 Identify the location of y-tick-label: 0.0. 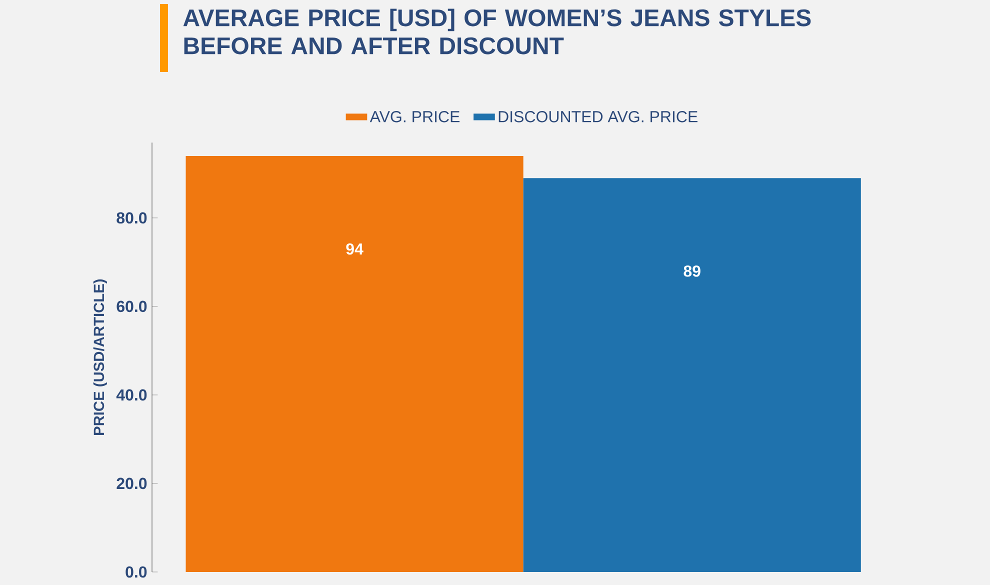
(136, 572).